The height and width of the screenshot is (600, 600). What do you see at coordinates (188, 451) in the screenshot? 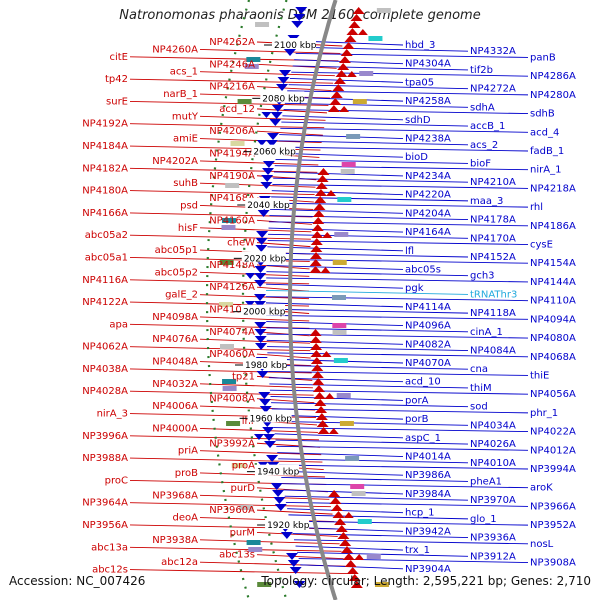
I see `gene-label-left: priA` at bounding box center [188, 451].